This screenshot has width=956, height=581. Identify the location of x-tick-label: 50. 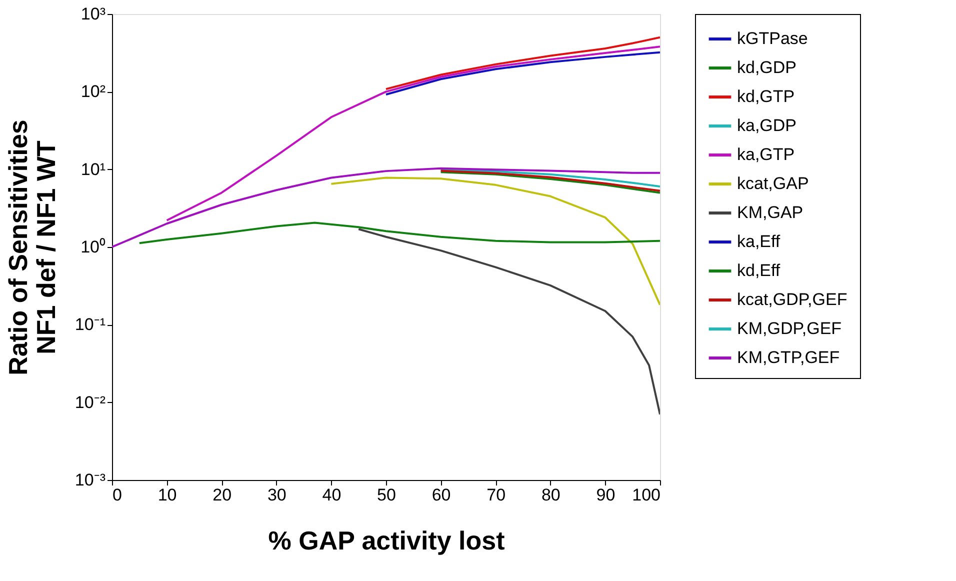
(386, 495).